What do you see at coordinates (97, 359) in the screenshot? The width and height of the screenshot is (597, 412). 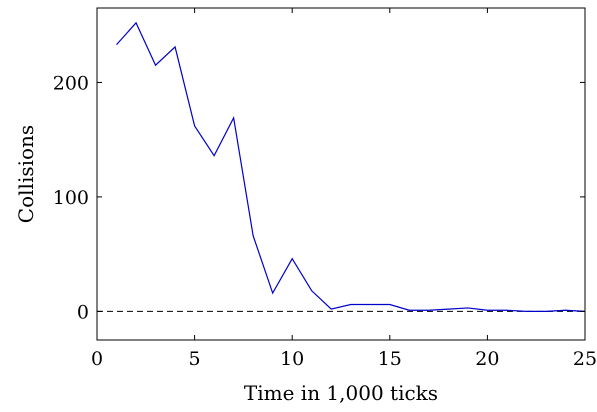 I see `x-tick-label: 0` at bounding box center [97, 359].